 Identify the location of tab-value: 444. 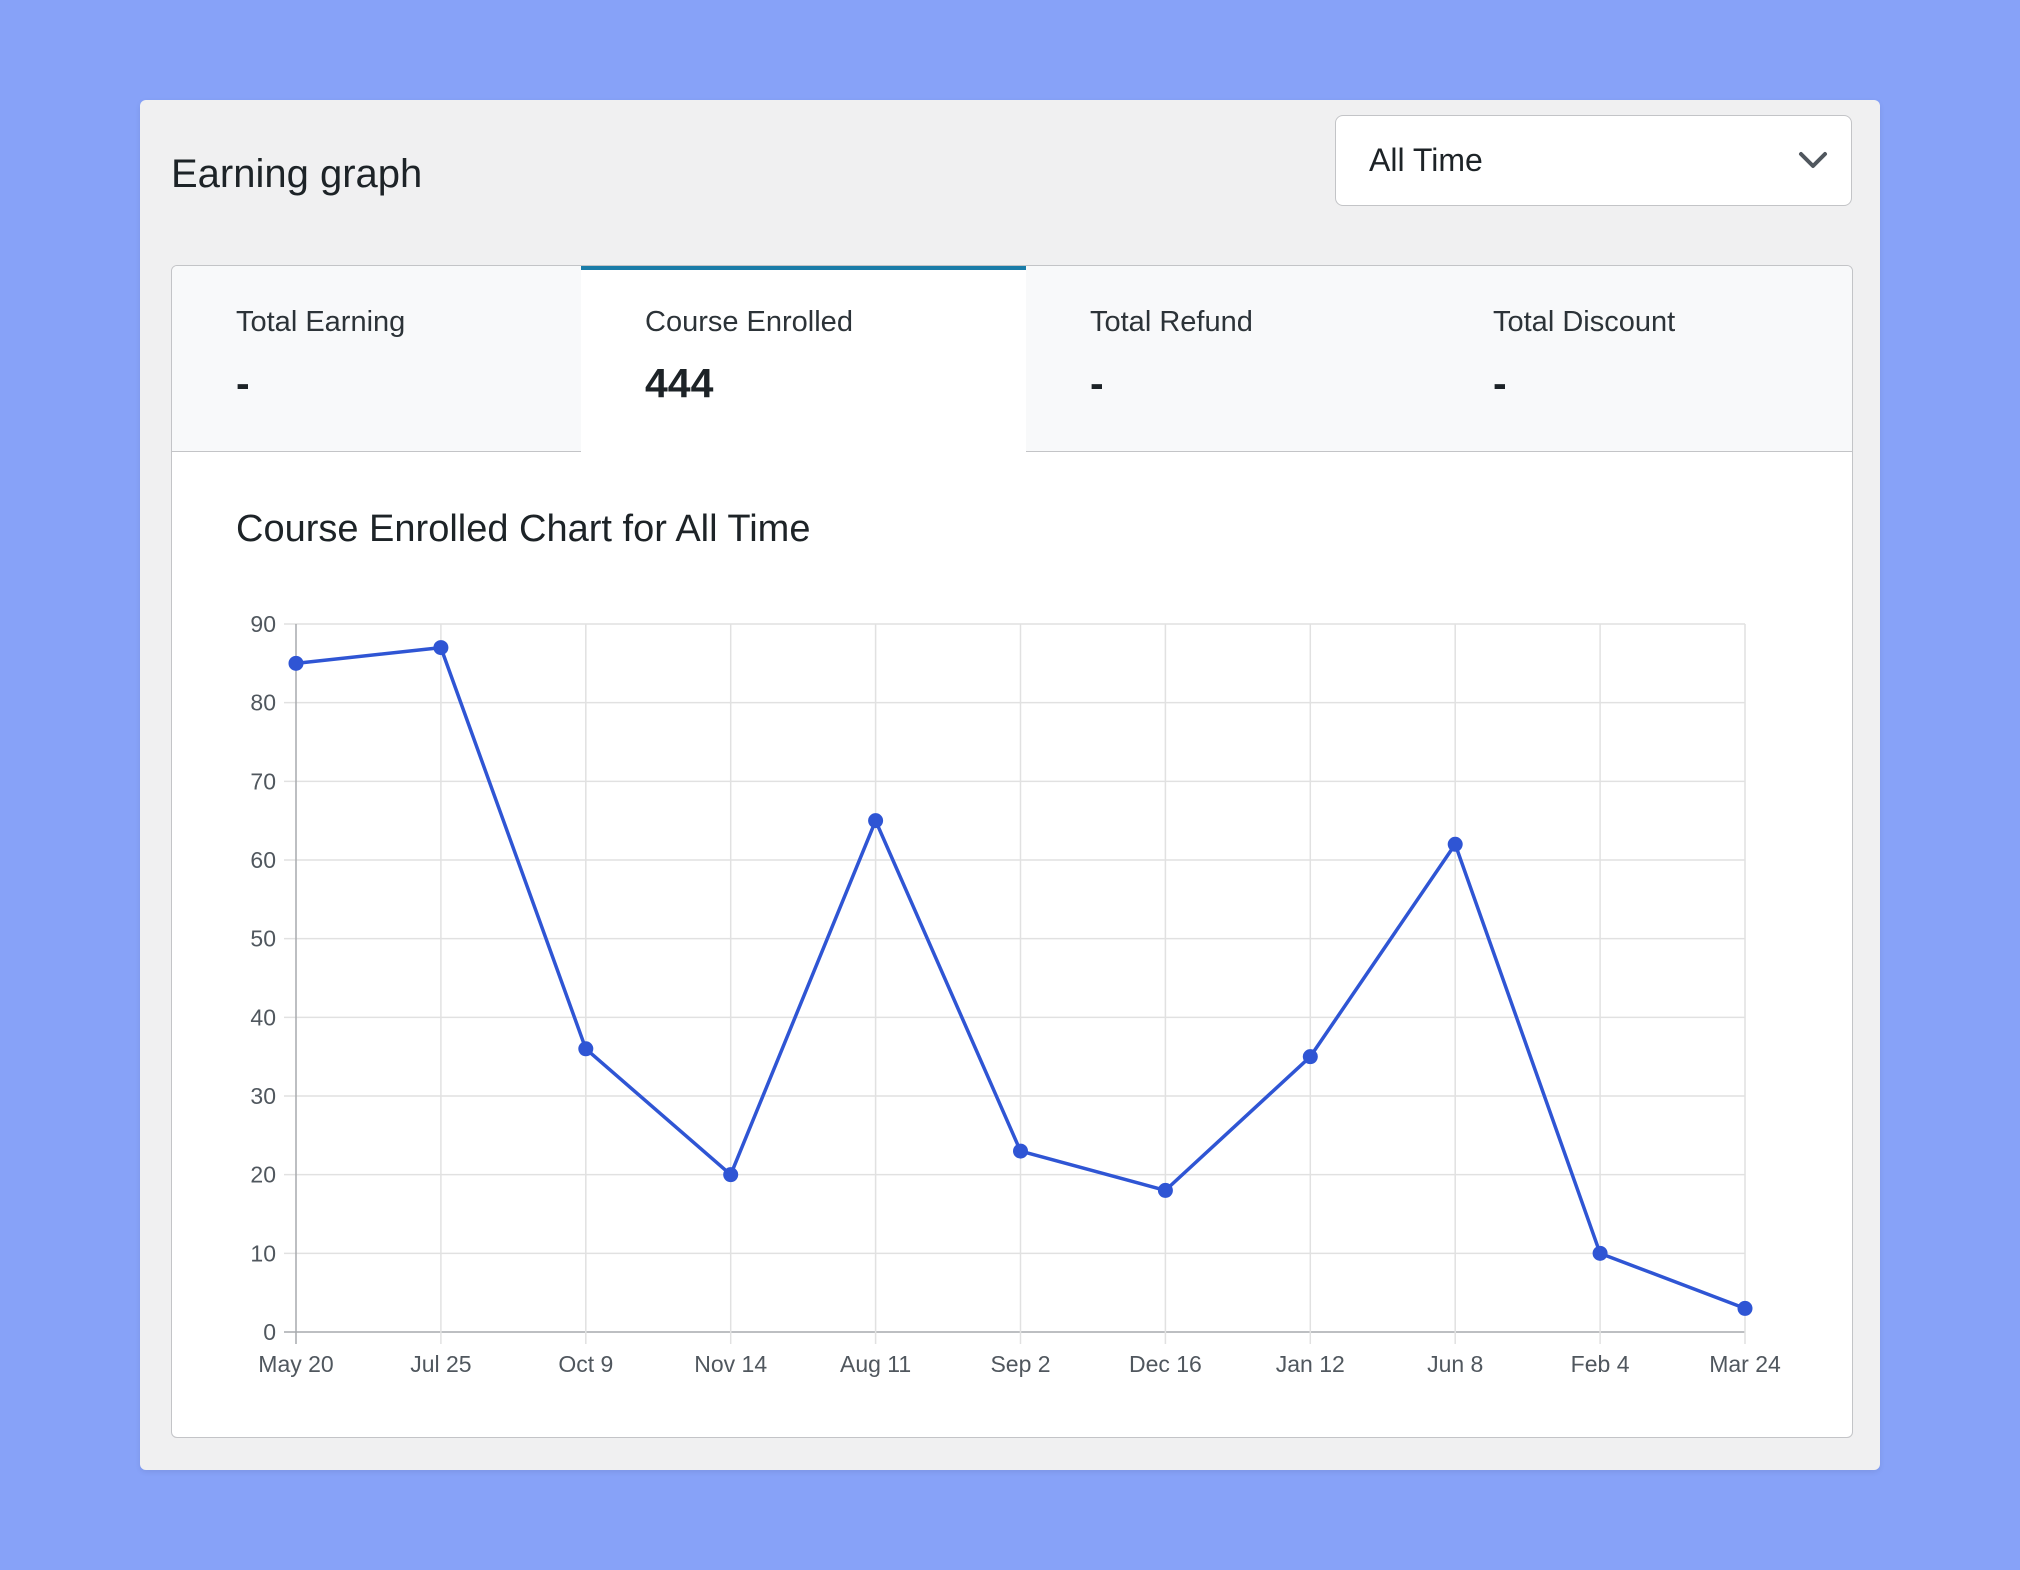
(679, 383).